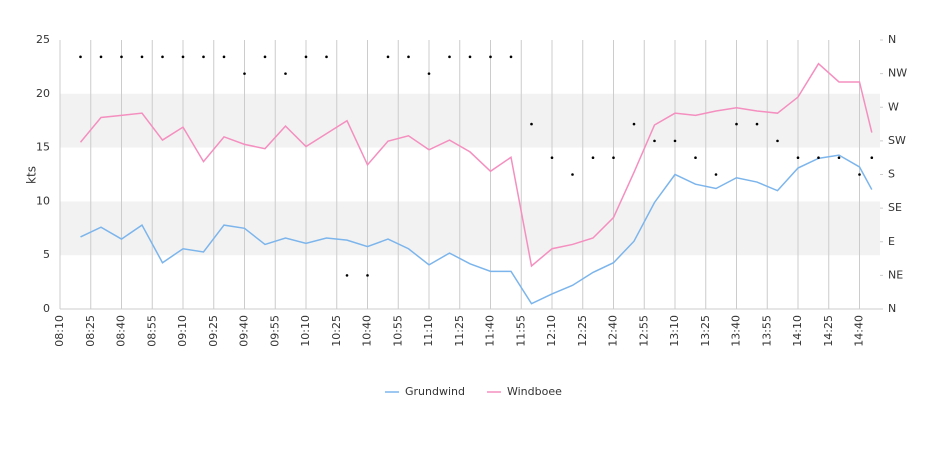  What do you see at coordinates (43, 147) in the screenshot?
I see `y-tick-label: 15` at bounding box center [43, 147].